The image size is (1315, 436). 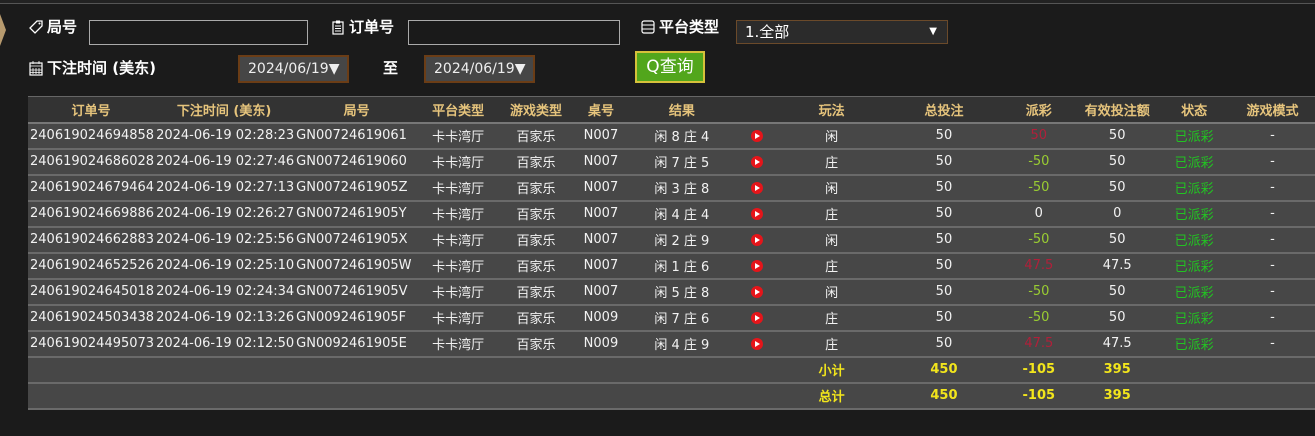 What do you see at coordinates (653, 67) in the screenshot?
I see `search-icon: Q` at bounding box center [653, 67].